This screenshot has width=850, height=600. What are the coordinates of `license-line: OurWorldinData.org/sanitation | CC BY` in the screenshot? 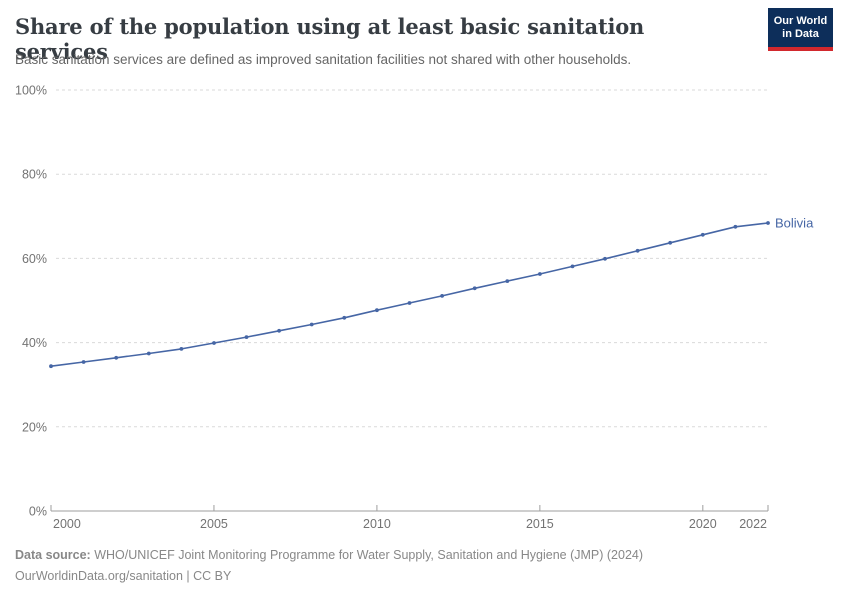 It's located at (123, 576).